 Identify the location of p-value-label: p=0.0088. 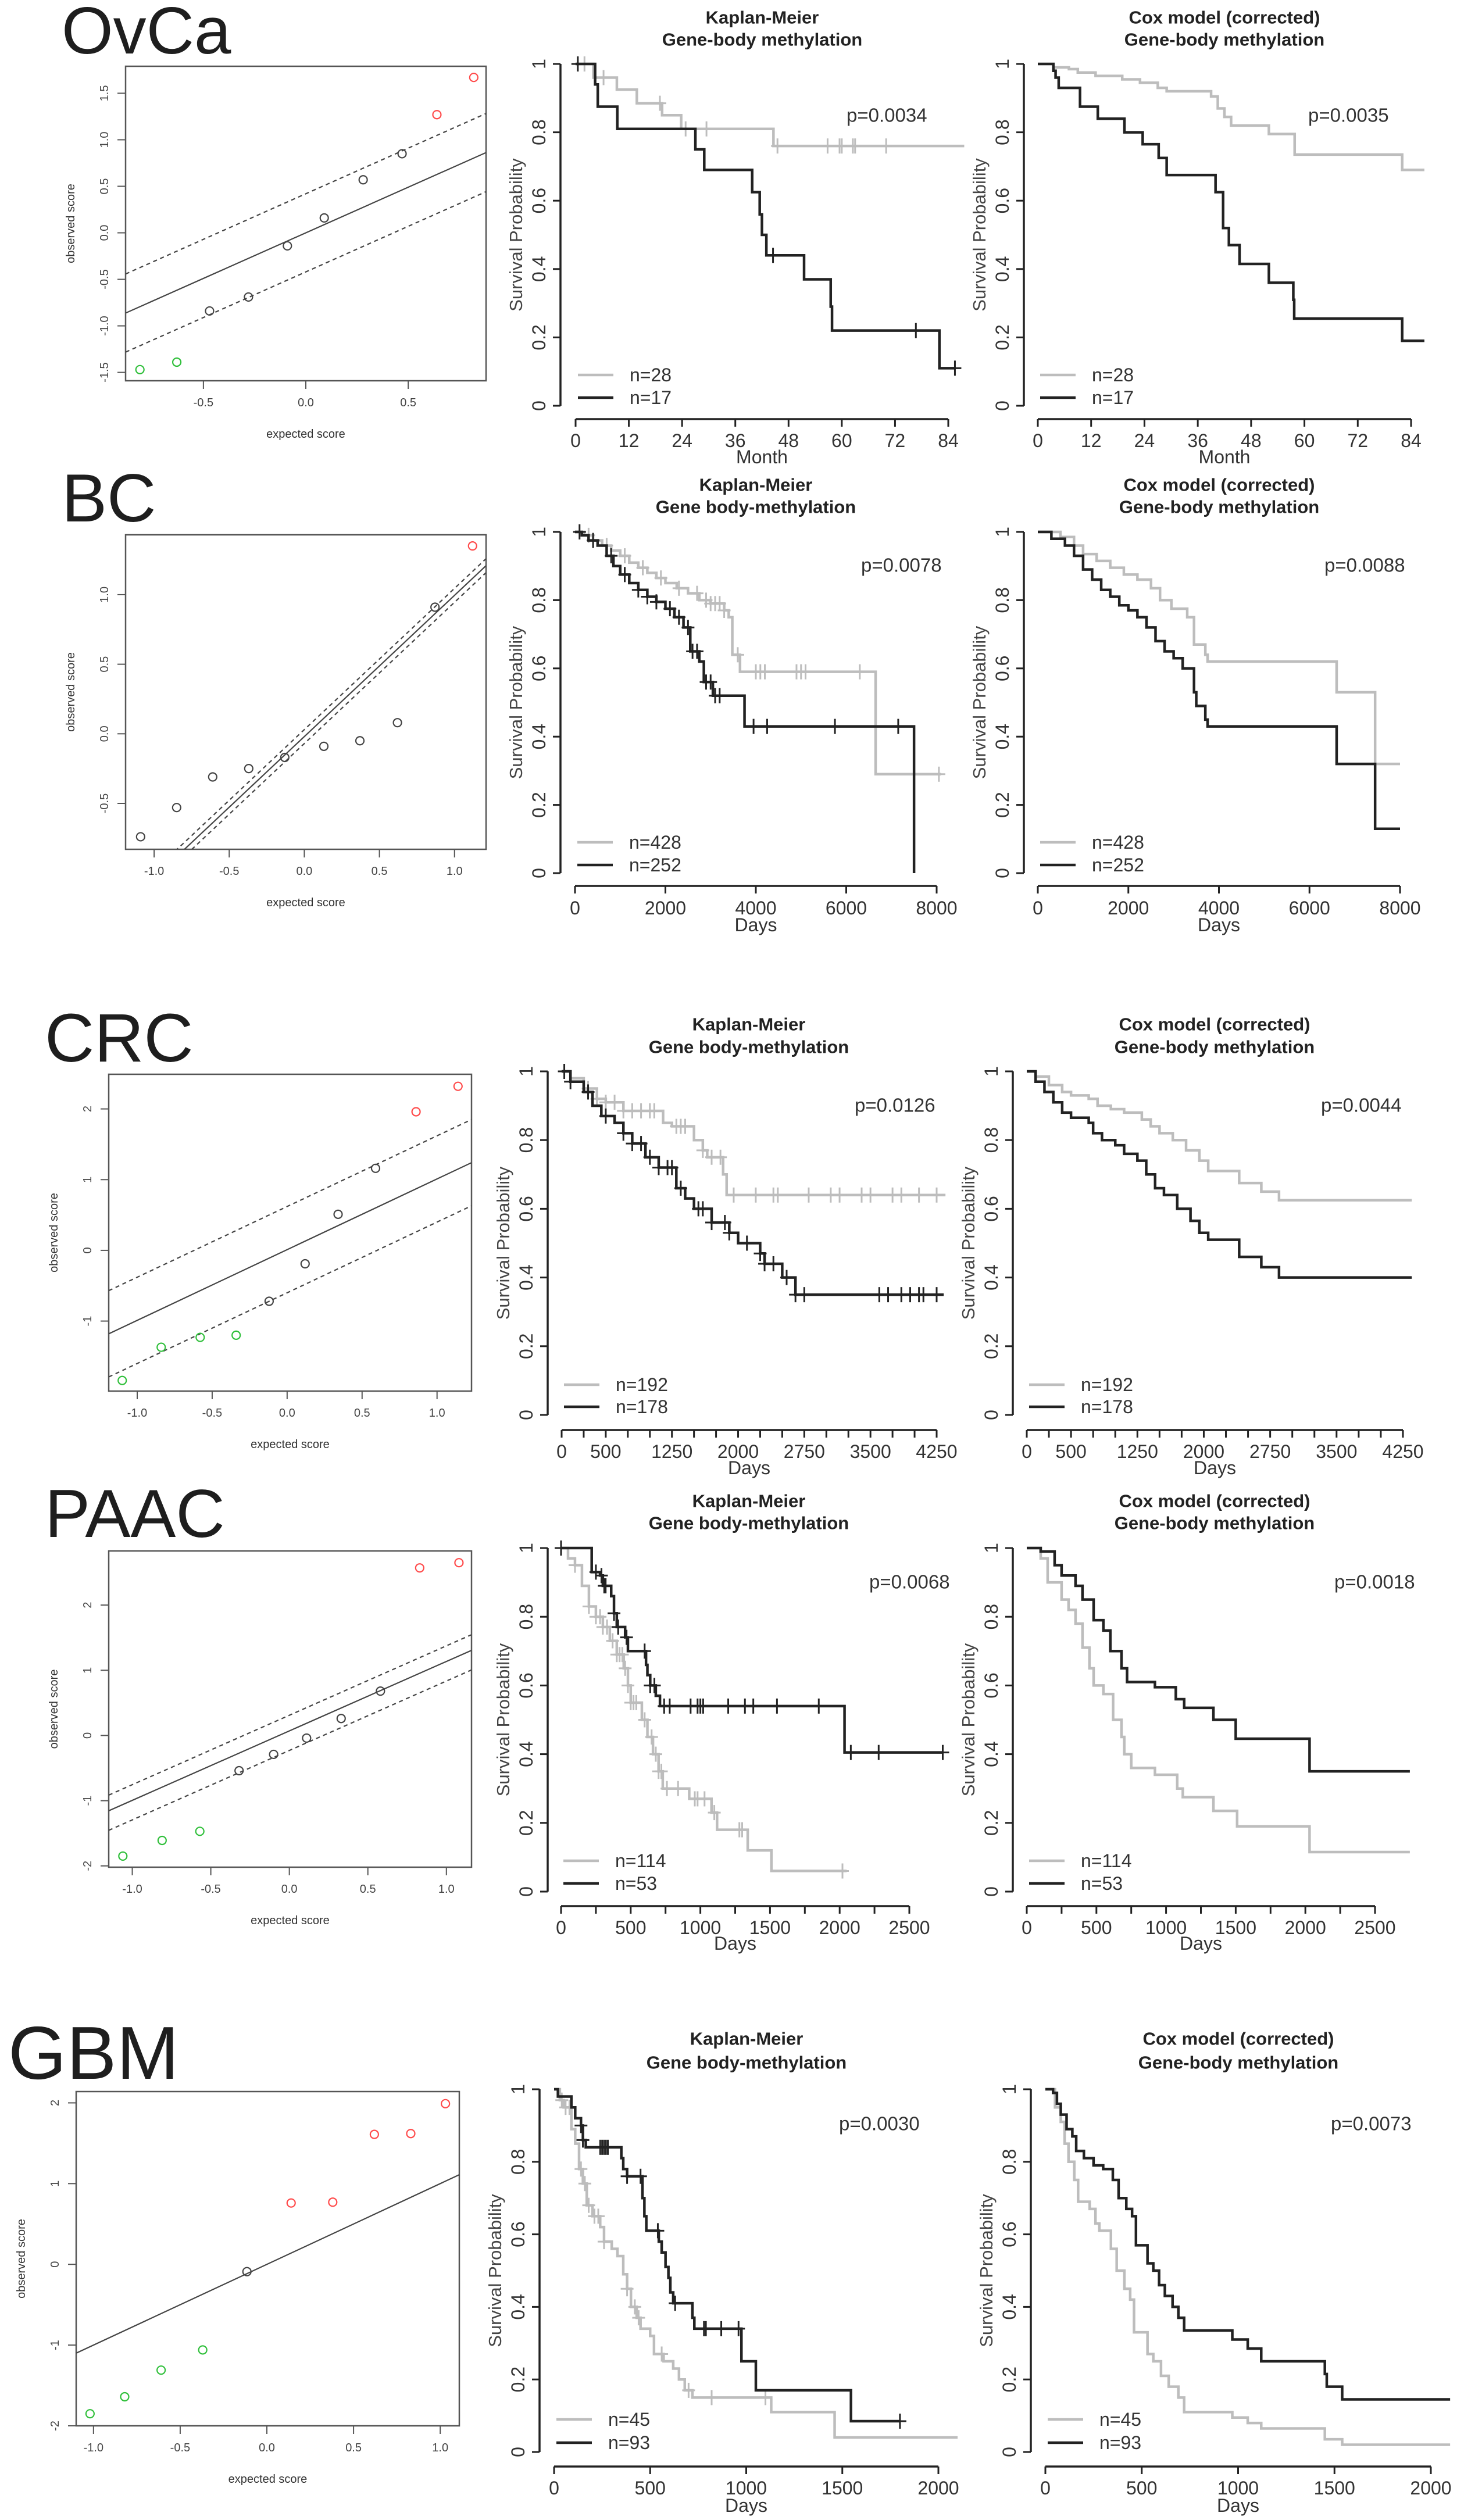
(1364, 565).